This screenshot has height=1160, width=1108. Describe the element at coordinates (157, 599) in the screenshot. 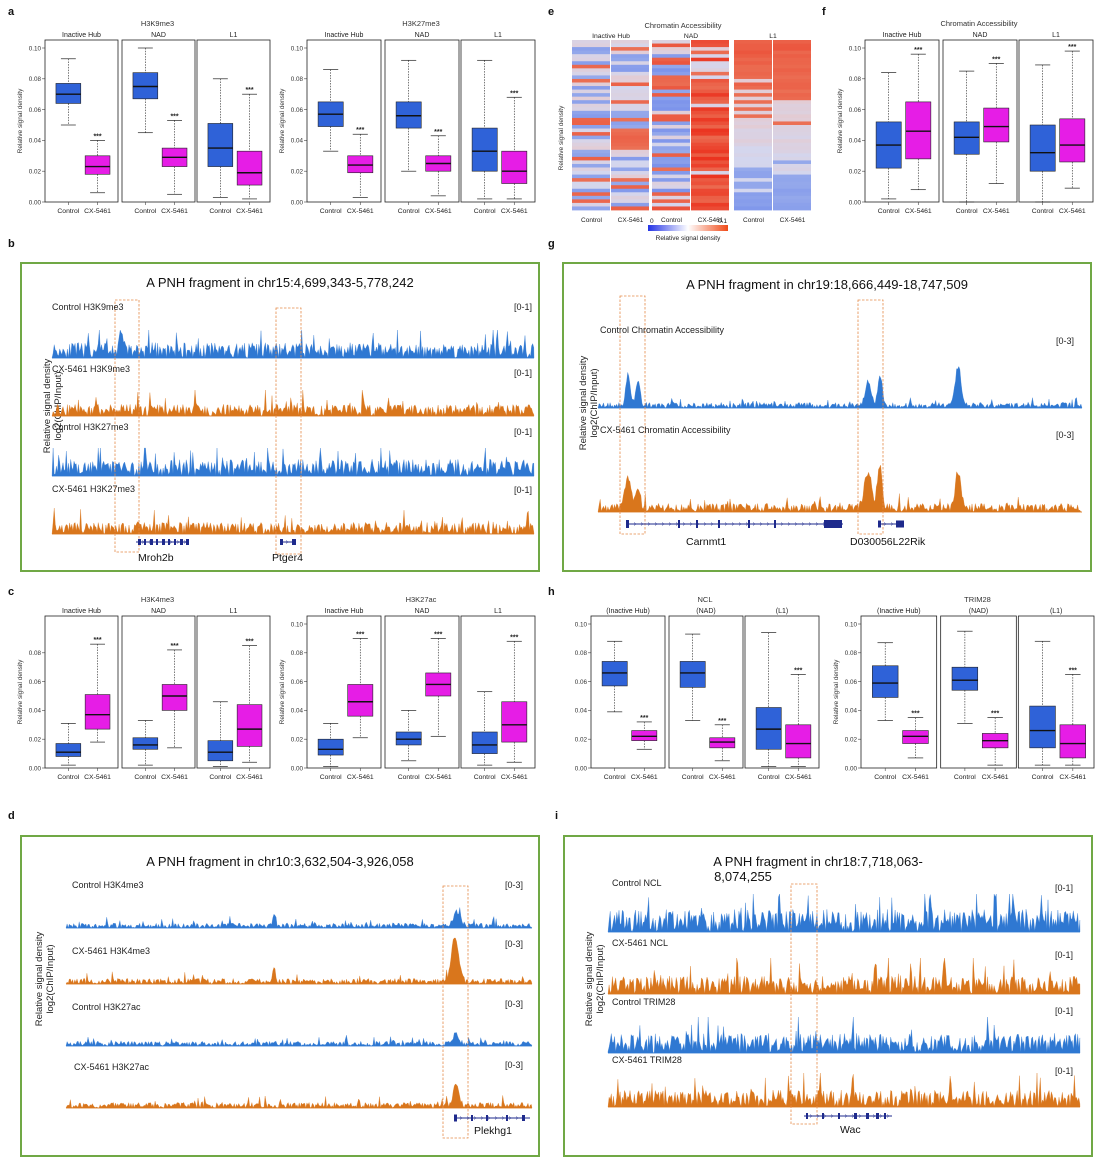

I see `boxplot-title: H3K4me3` at that location.